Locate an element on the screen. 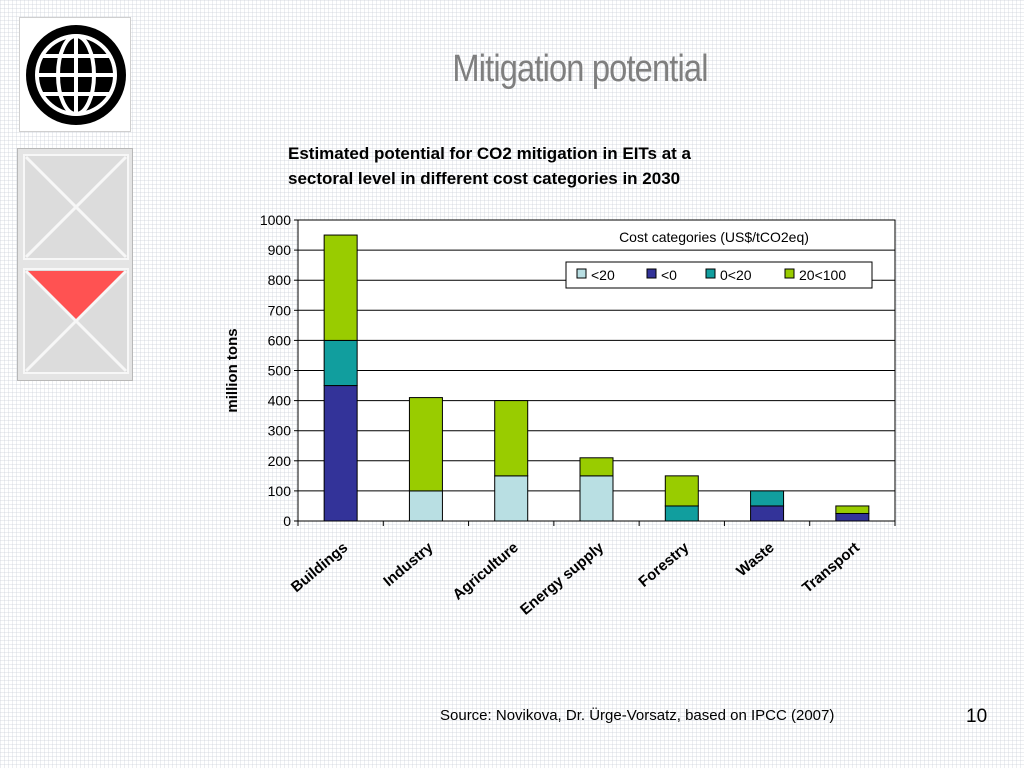  y-tick-label: 700 is located at coordinates (280, 310).